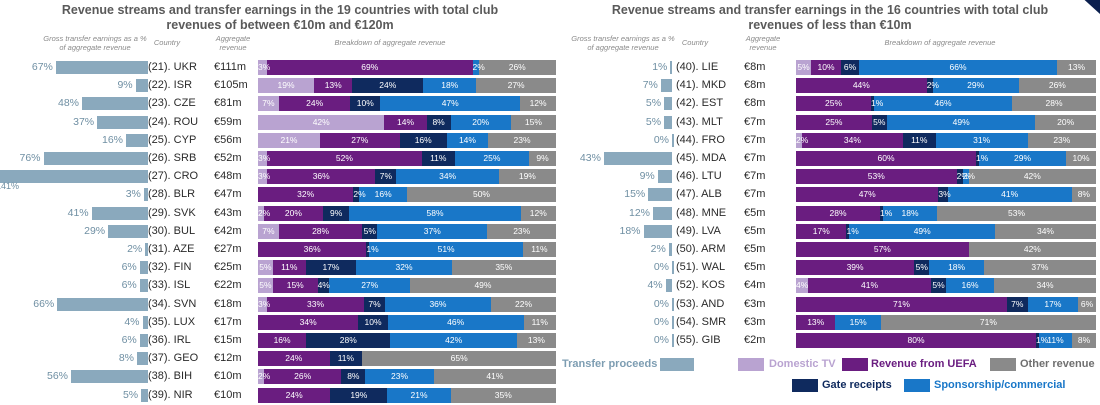 This screenshot has height=405, width=1100. I want to click on table-row: 8% (37). GEO €12m 24% 11% 65%, so click(280, 358).